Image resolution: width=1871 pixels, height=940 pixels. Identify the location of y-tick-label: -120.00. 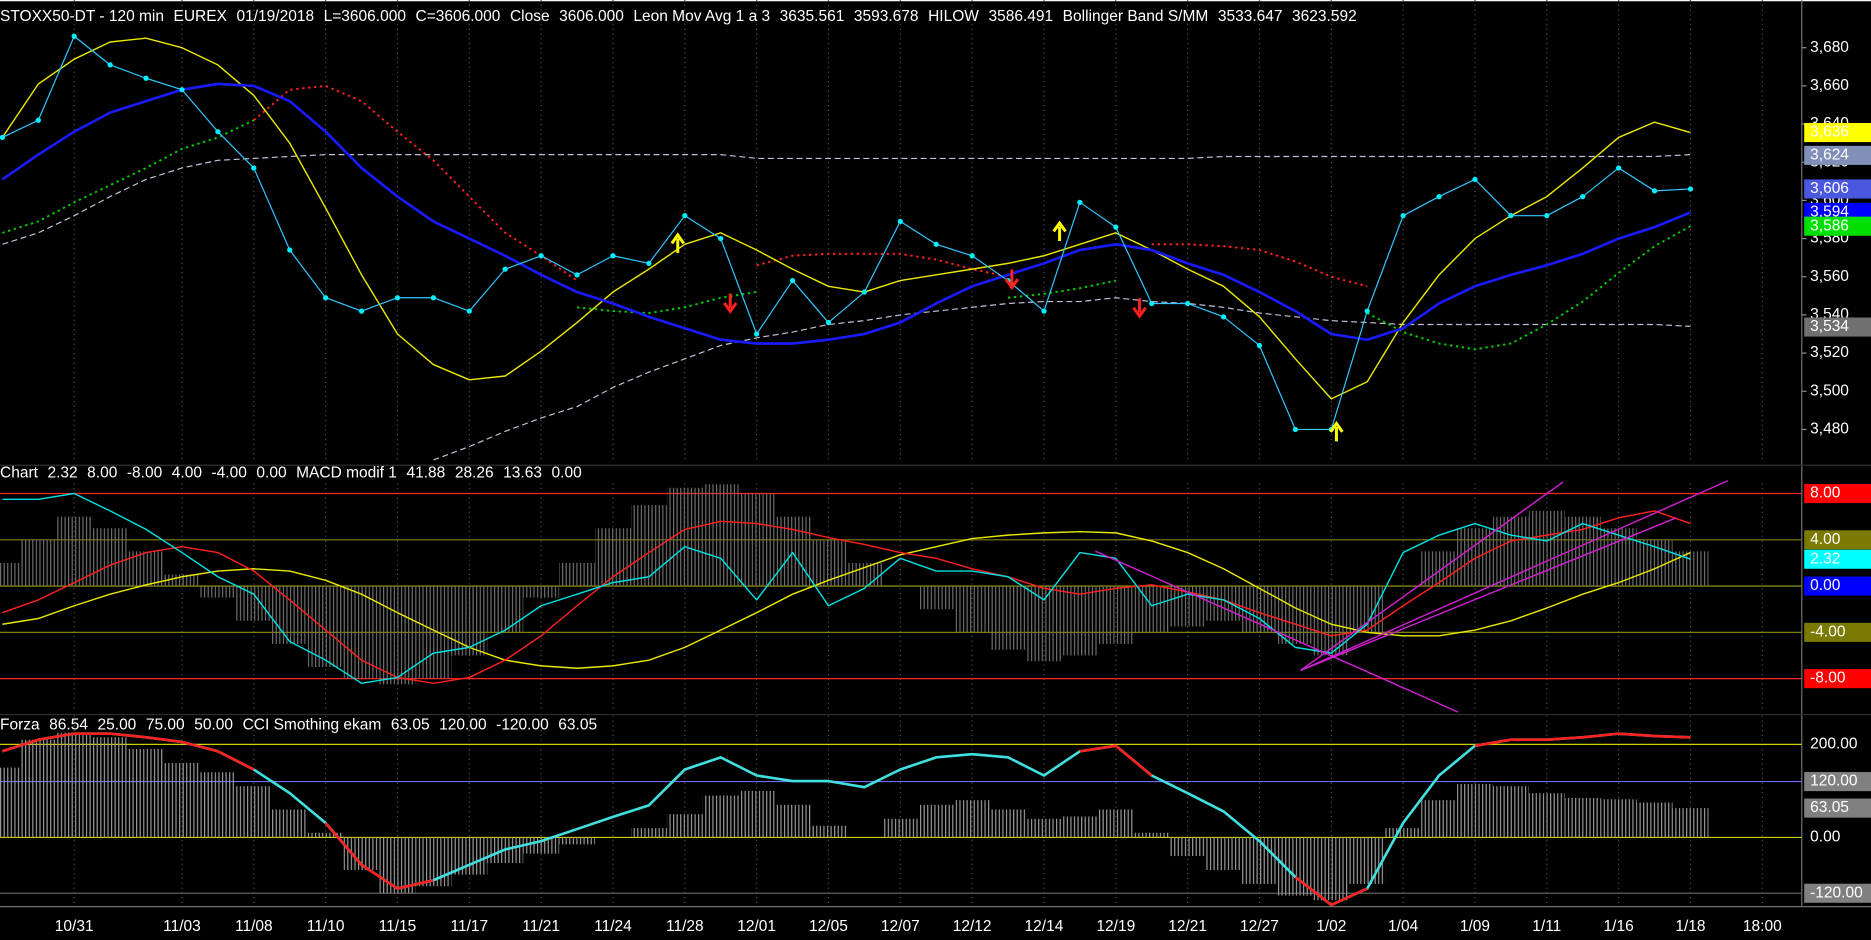
(1836, 892).